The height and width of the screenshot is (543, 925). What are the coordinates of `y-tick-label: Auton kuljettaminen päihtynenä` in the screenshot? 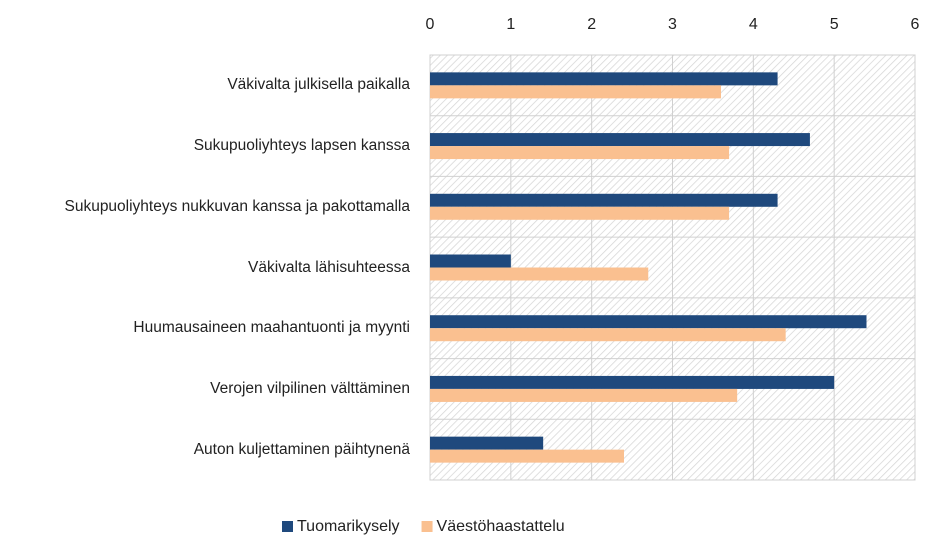 It's located at (301, 449).